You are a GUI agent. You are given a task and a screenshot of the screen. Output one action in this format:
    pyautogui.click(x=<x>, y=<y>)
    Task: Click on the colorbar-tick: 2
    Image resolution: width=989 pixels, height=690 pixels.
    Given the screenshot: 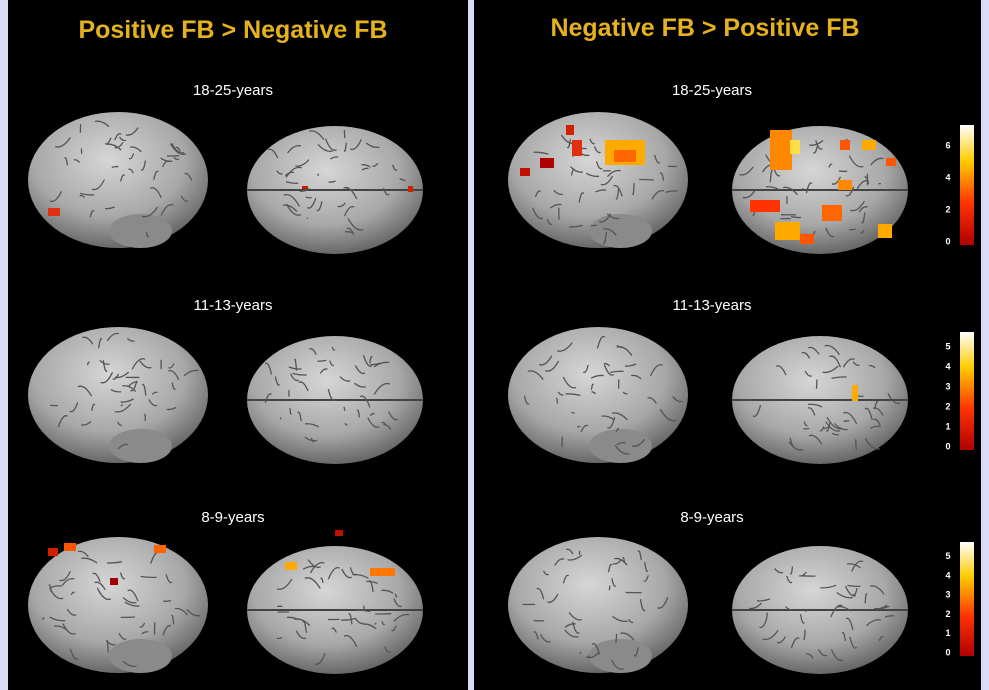 What is the action you would take?
    pyautogui.click(x=947, y=209)
    